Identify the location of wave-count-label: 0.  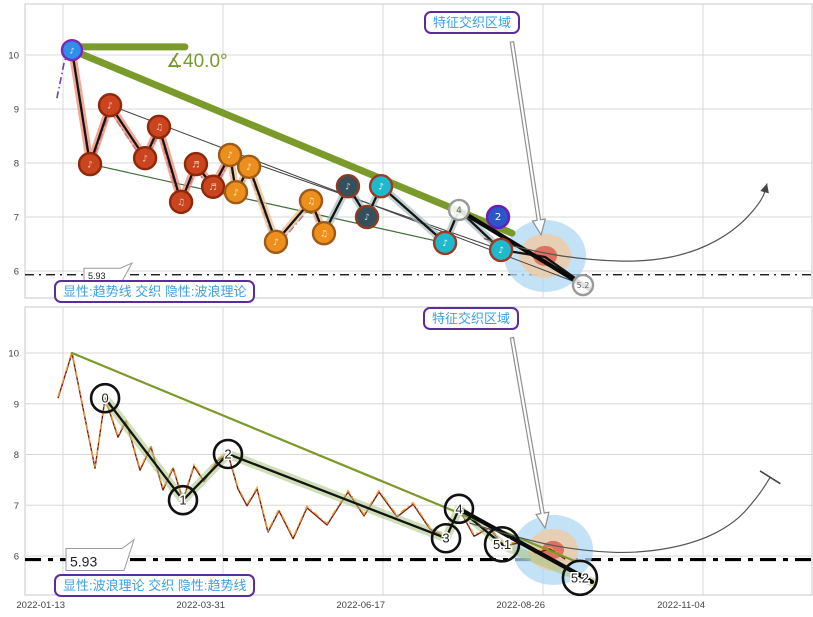
(104, 398).